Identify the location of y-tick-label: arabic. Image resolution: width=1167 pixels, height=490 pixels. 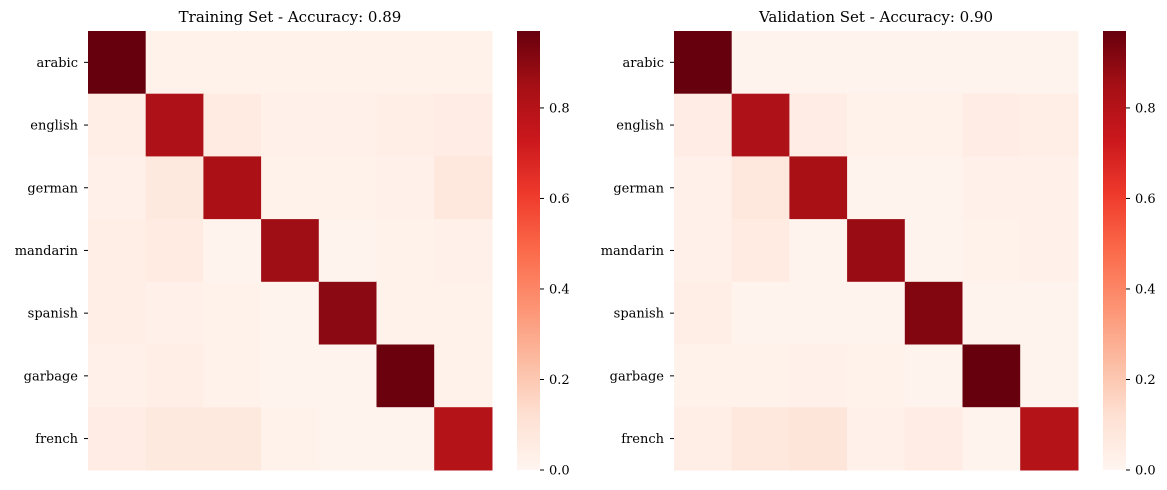
(643, 63).